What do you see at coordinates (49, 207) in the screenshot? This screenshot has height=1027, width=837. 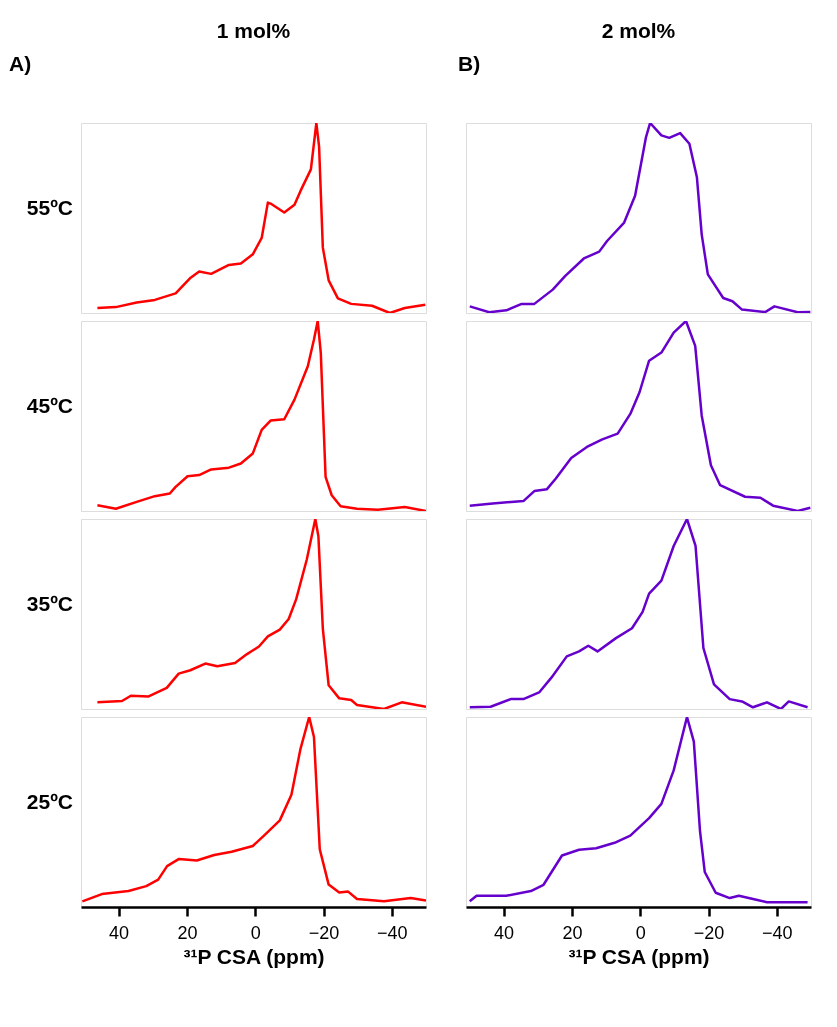 I see `y-axis-title: 55ºC` at bounding box center [49, 207].